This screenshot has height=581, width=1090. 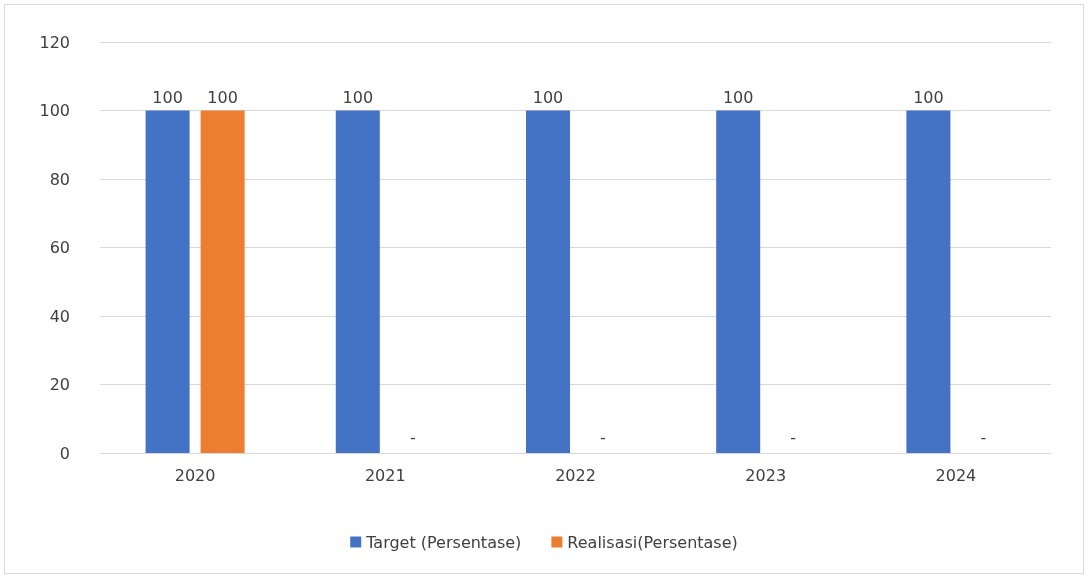 I want to click on y-tick-label: 80, so click(x=59, y=179).